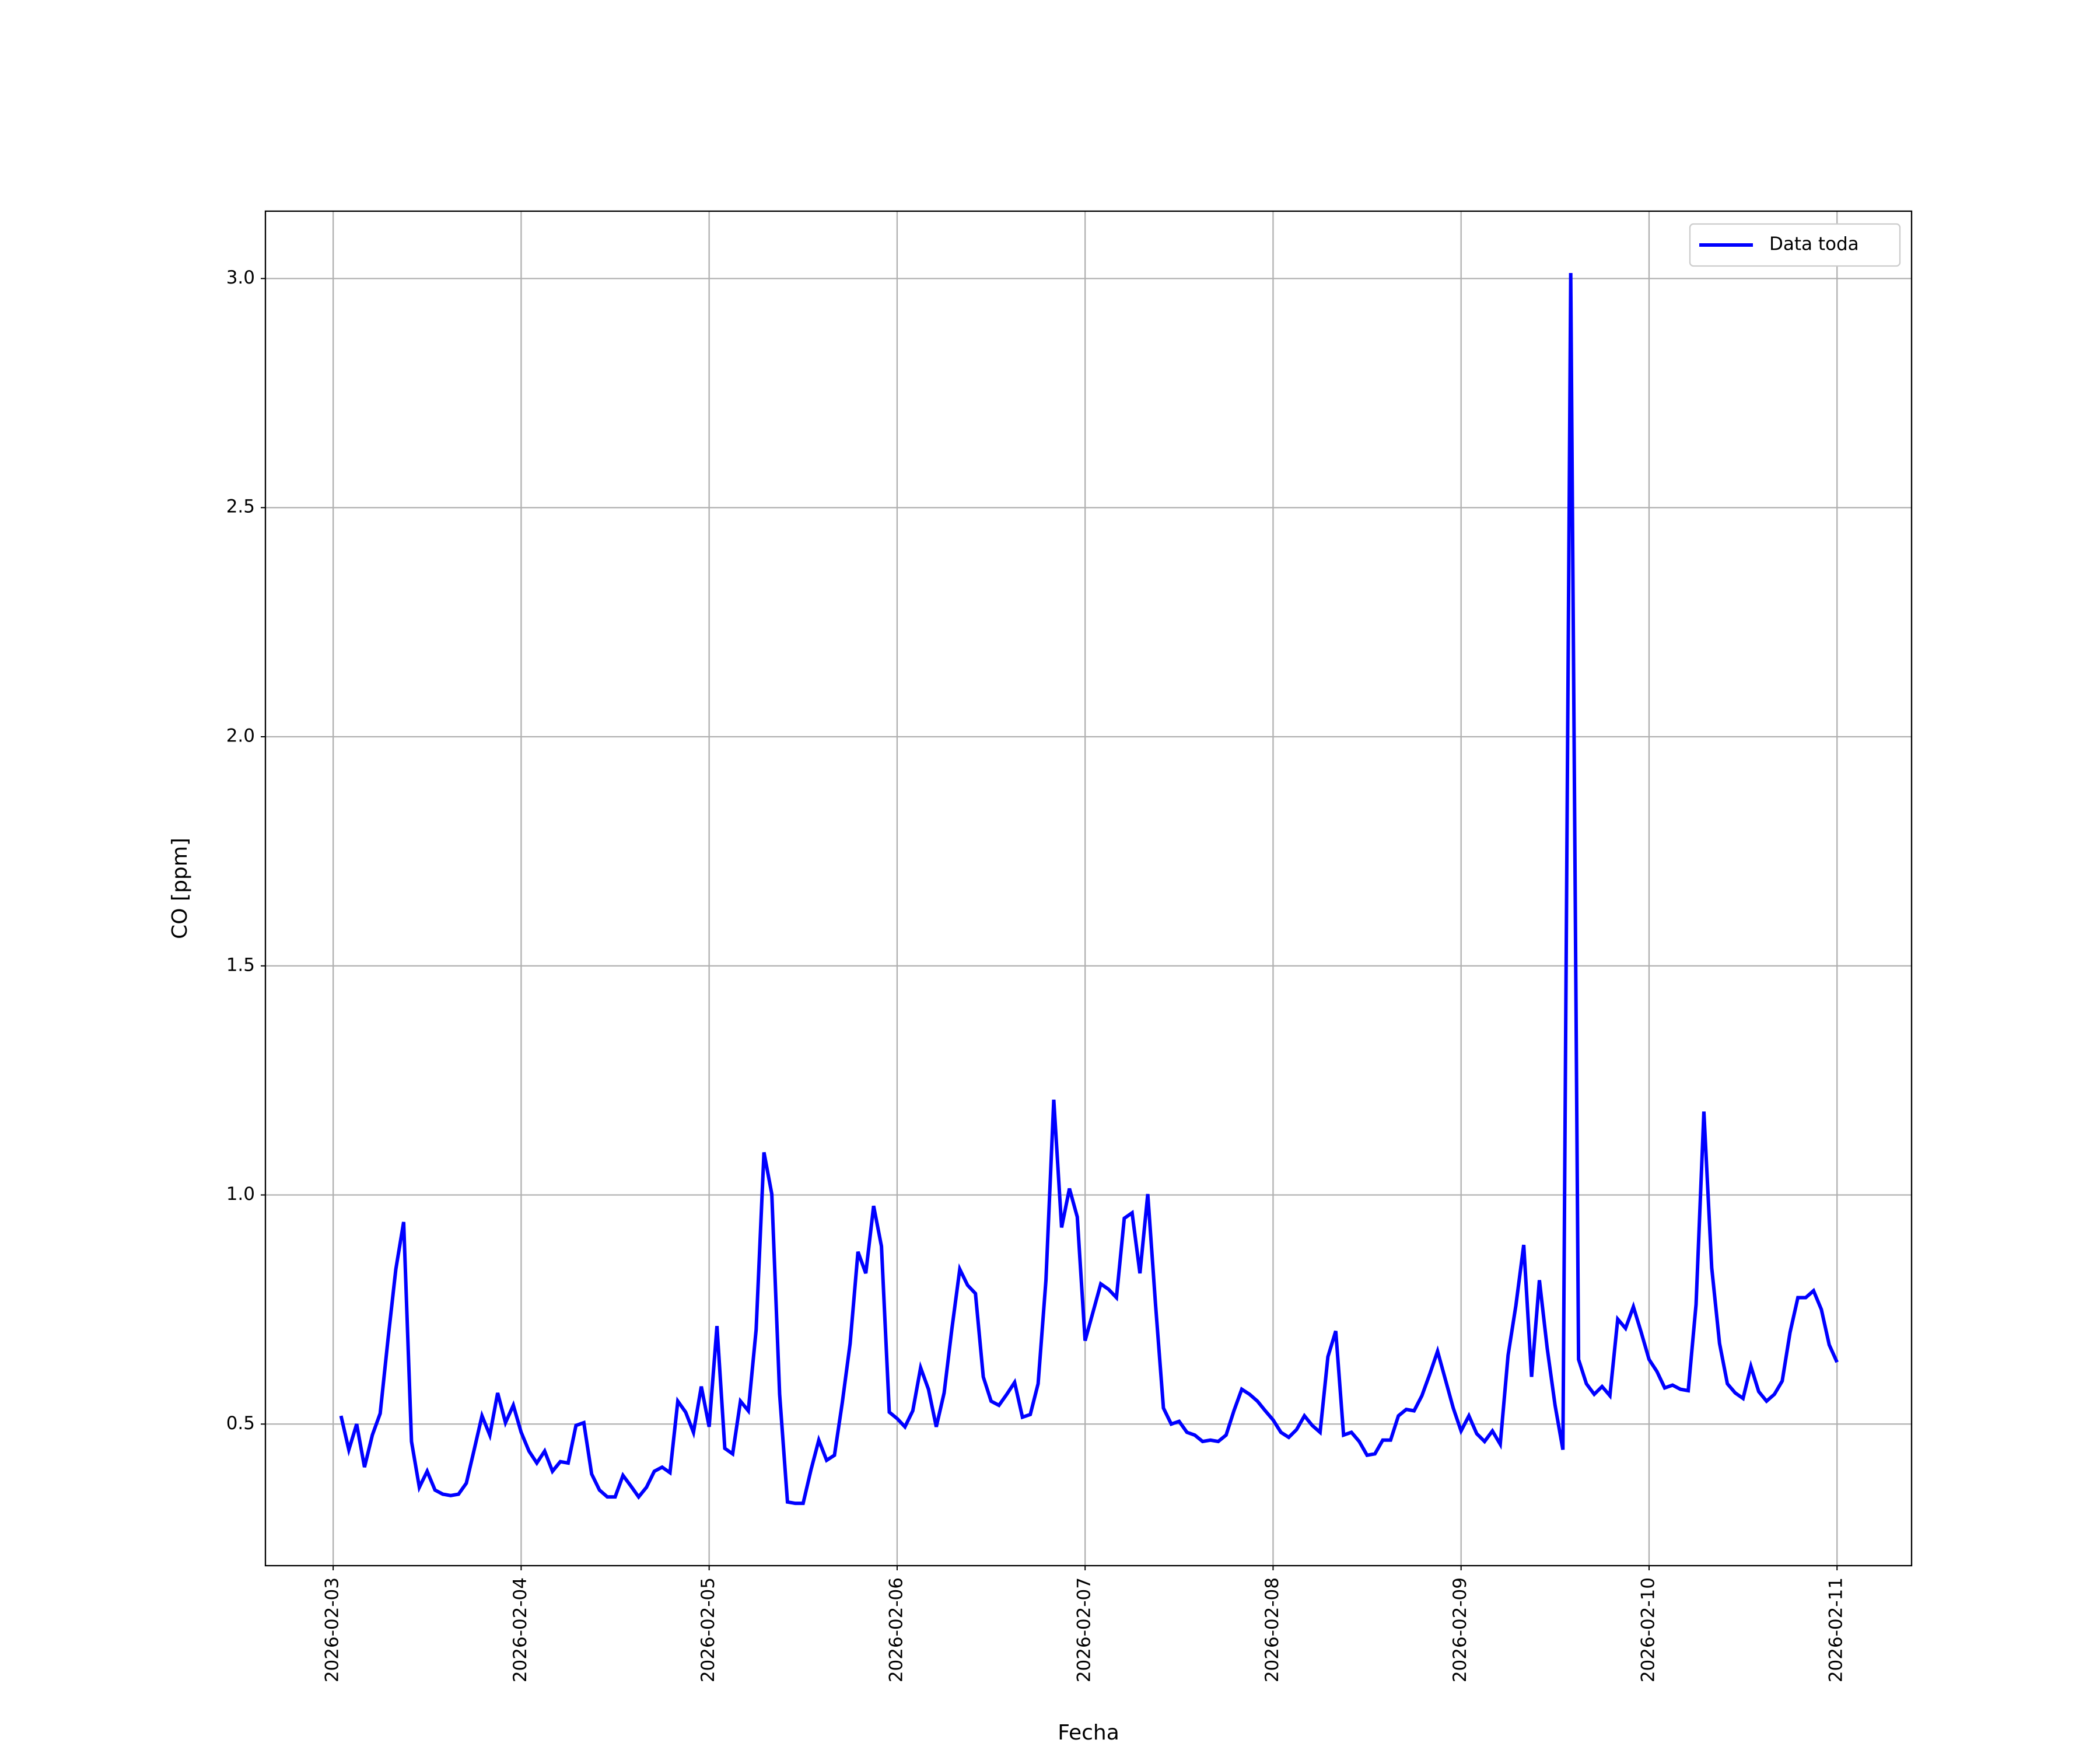 The image size is (2100, 1750). Describe the element at coordinates (1272, 1629) in the screenshot. I see `x-tick-label: 2026-02-08` at that location.